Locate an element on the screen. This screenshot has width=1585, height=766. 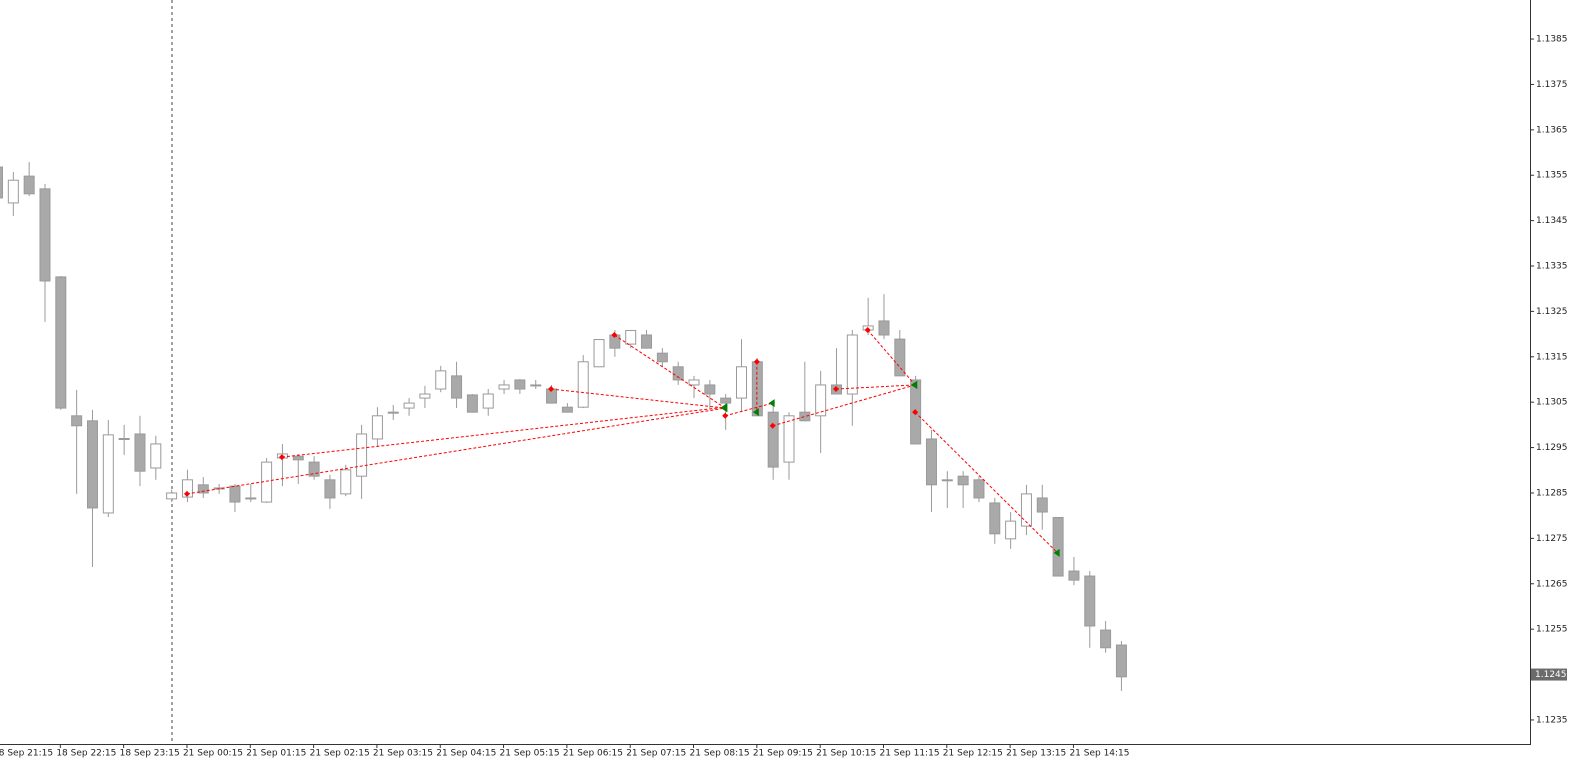
y-tick-label: 1.1345 is located at coordinates (1552, 221).